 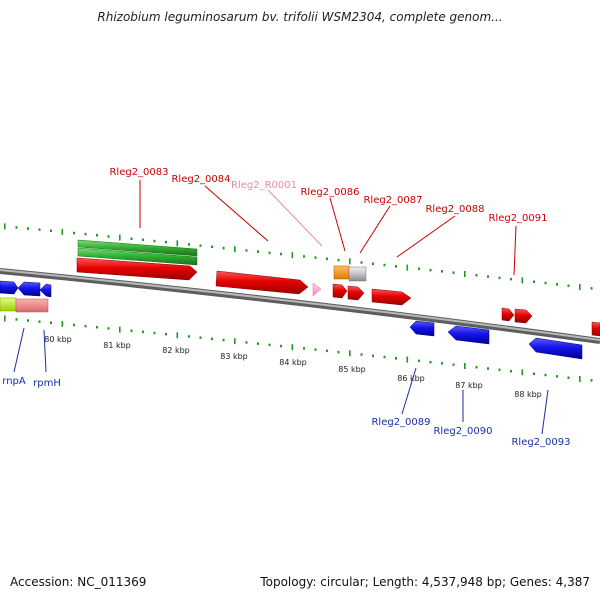 What do you see at coordinates (462, 431) in the screenshot?
I see `label-rleg2-0090: Rleg2_0090` at bounding box center [462, 431].